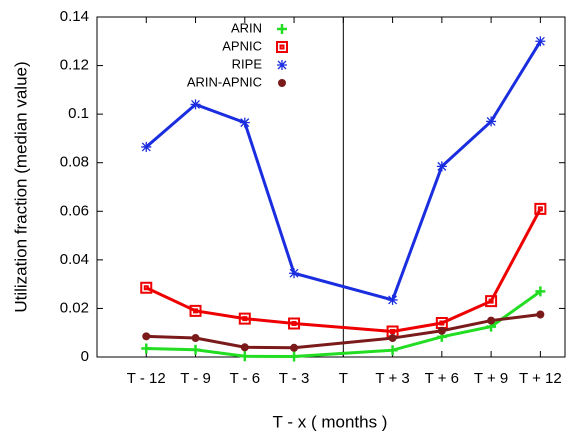 The height and width of the screenshot is (440, 576). I want to click on x-tick-label: T + 3, so click(392, 378).